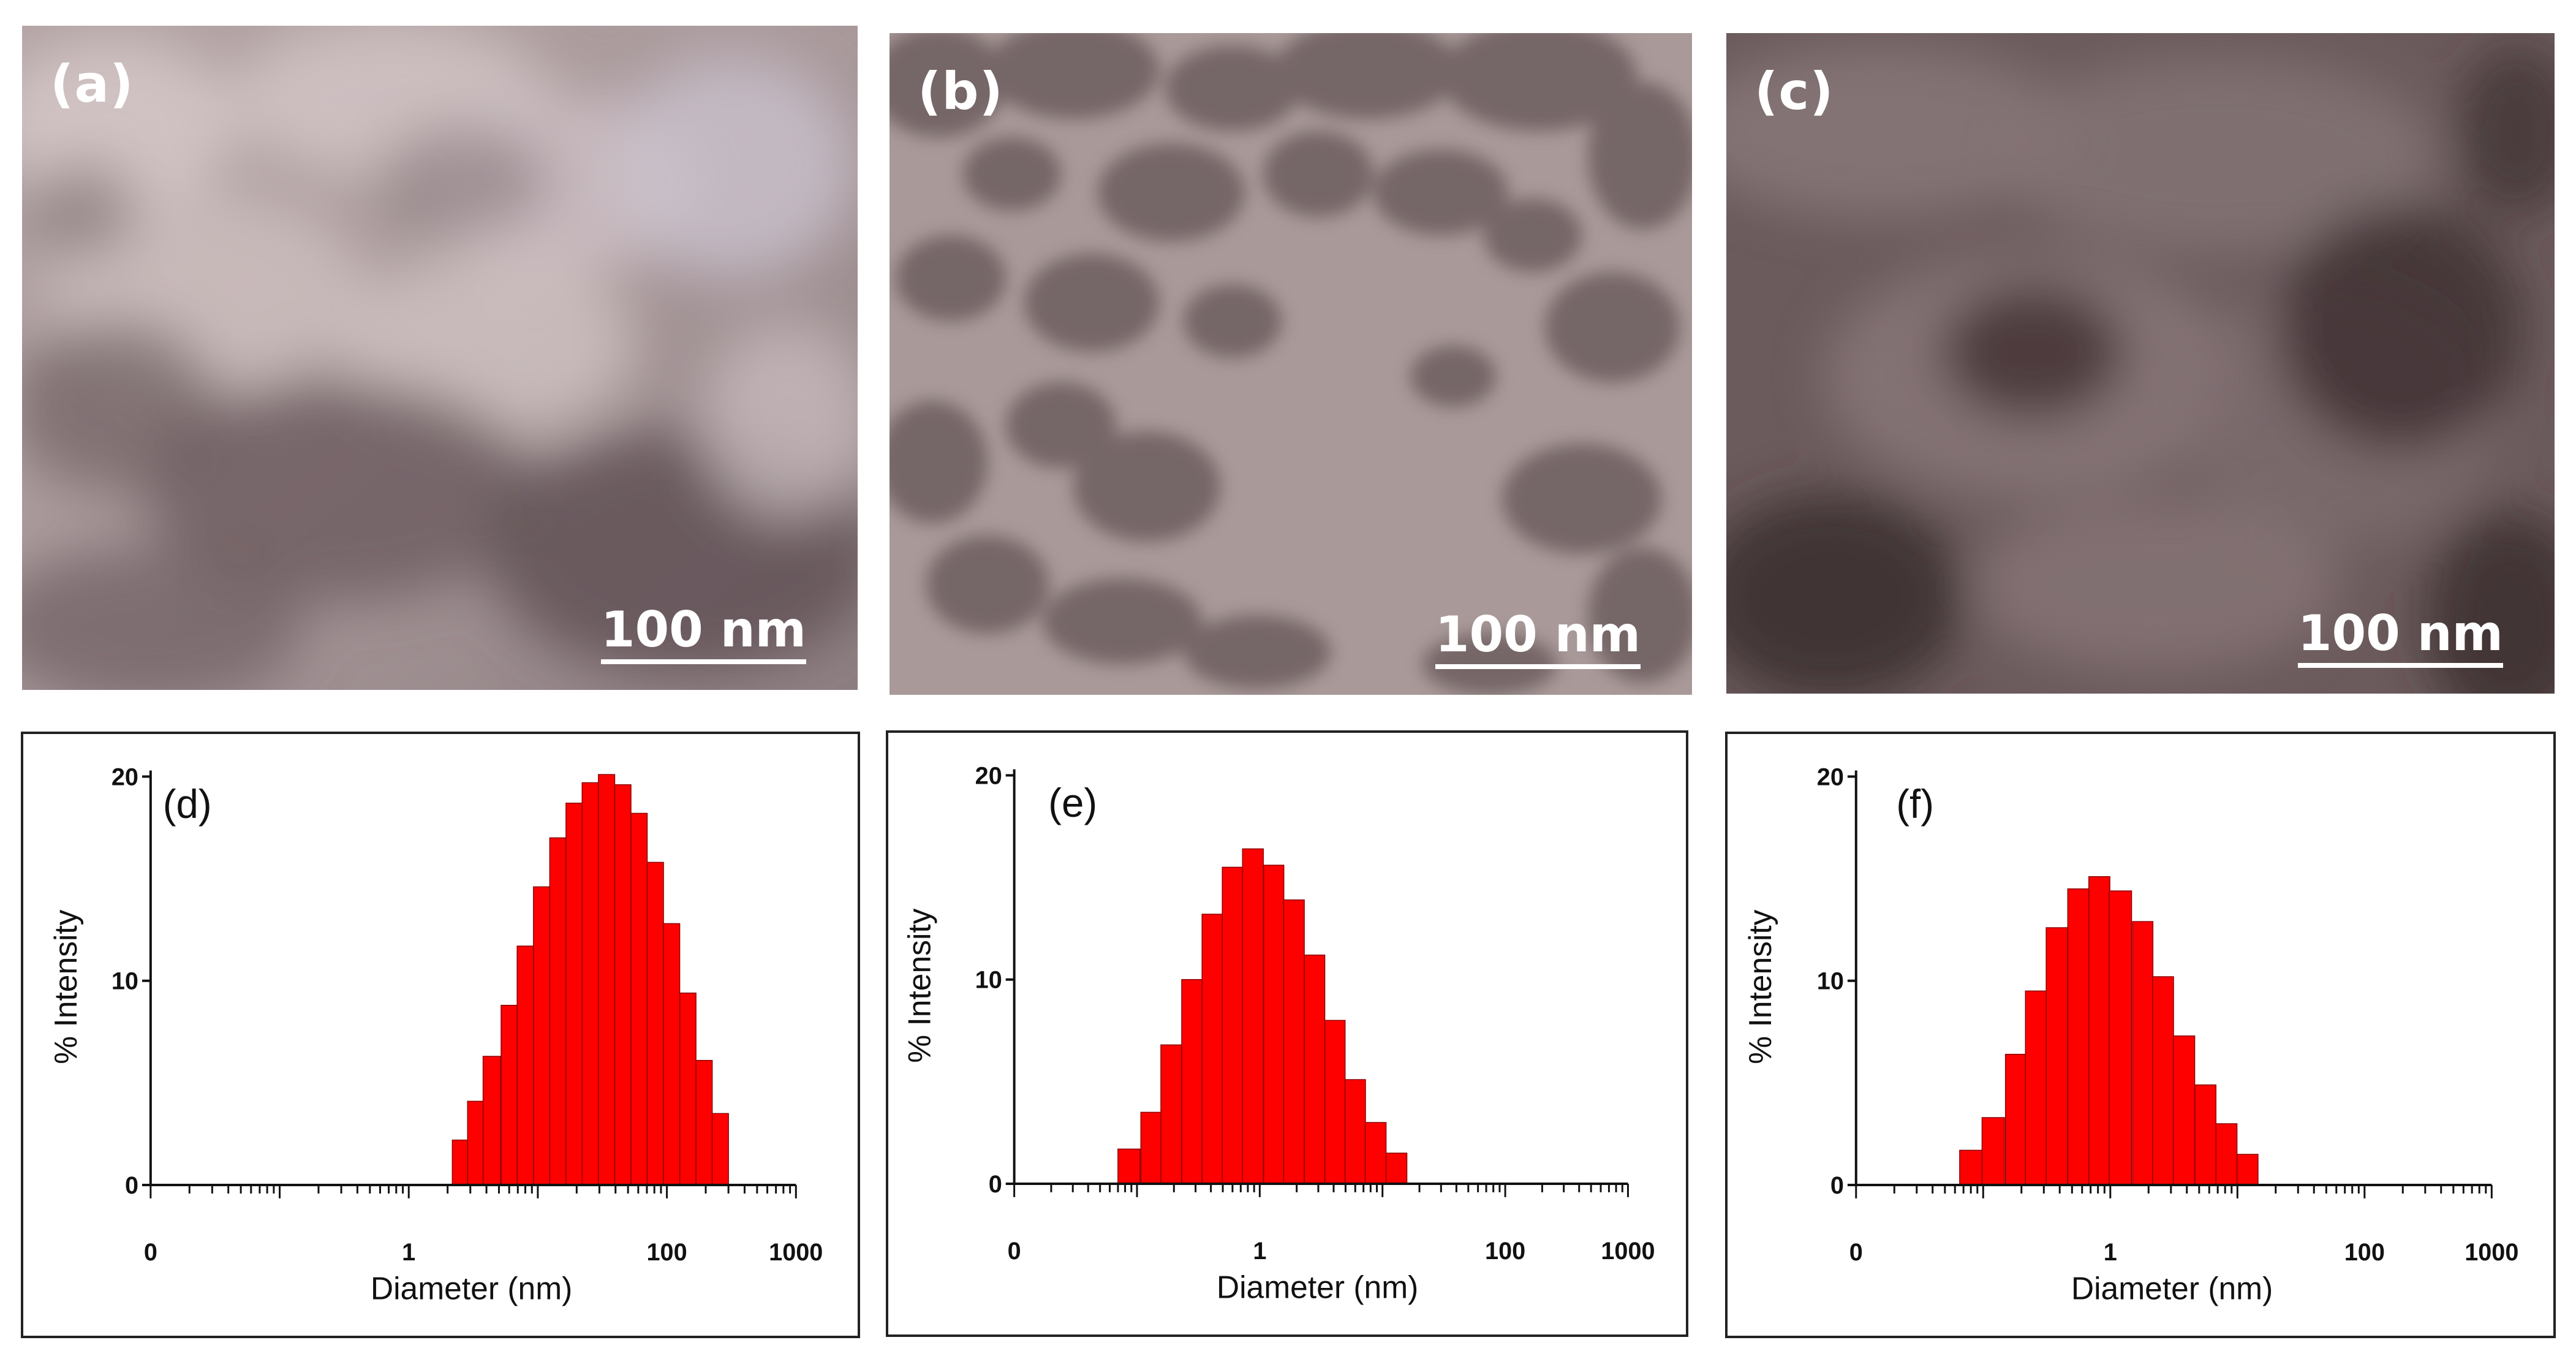  Describe the element at coordinates (2172, 1288) in the screenshot. I see `x-axis-title-f: Diameter (nm)` at that location.